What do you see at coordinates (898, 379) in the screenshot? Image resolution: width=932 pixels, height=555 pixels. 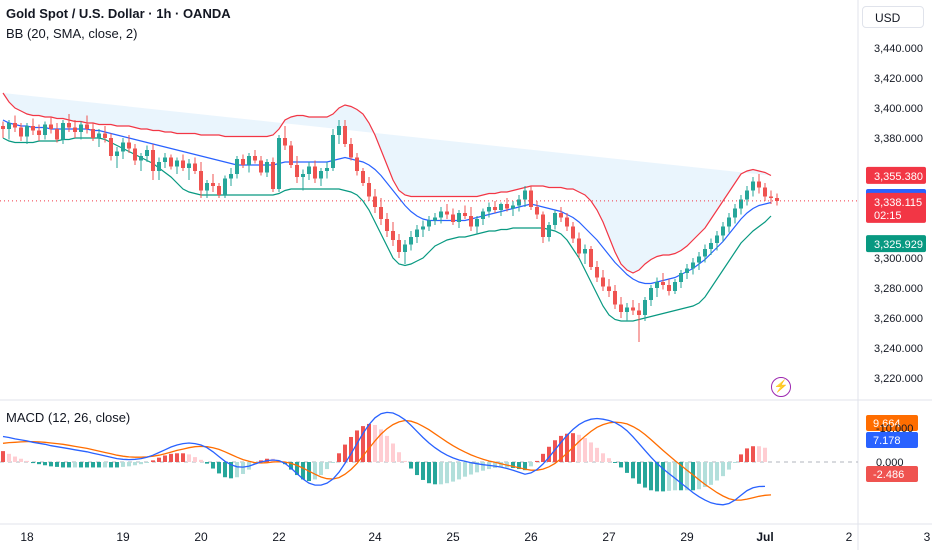 I see `price-tick-label: 3,220.000` at bounding box center [898, 379].